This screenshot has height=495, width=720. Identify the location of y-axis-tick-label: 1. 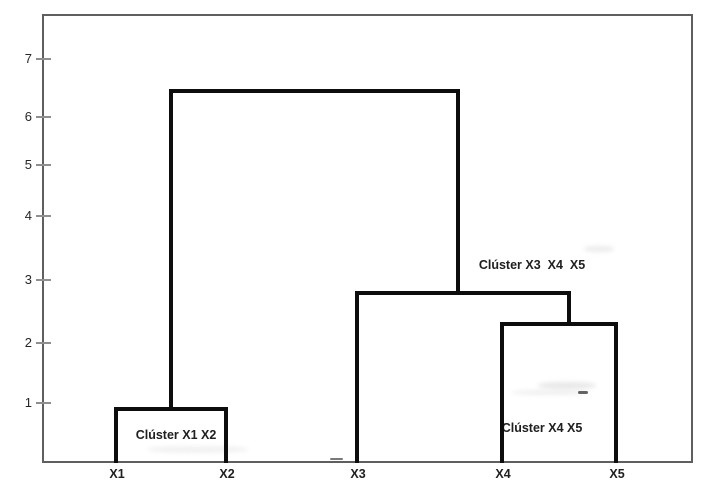
(28, 402).